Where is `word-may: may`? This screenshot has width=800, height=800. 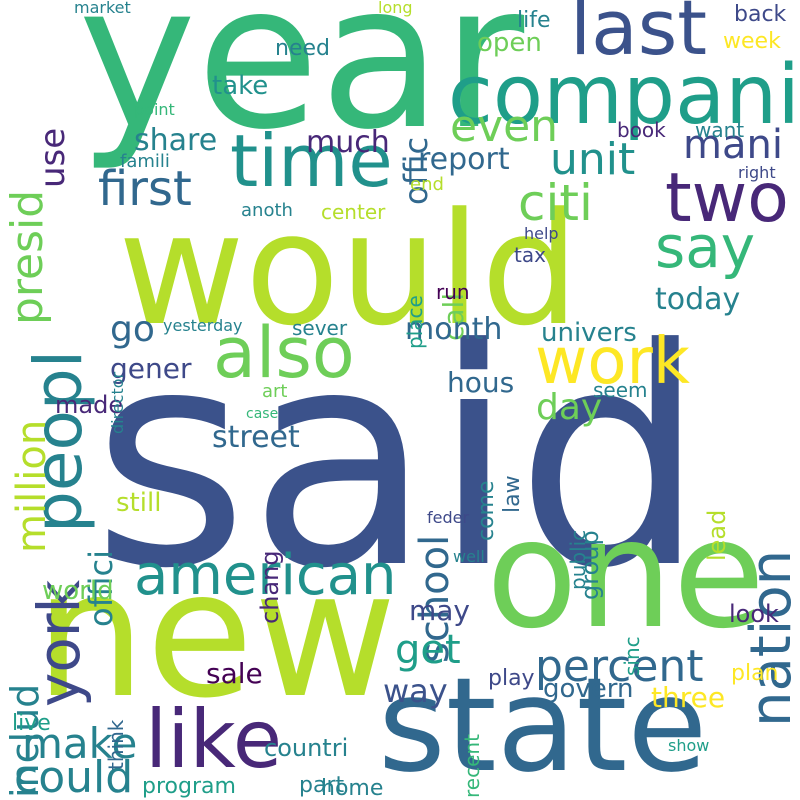 word-may: may is located at coordinates (440, 610).